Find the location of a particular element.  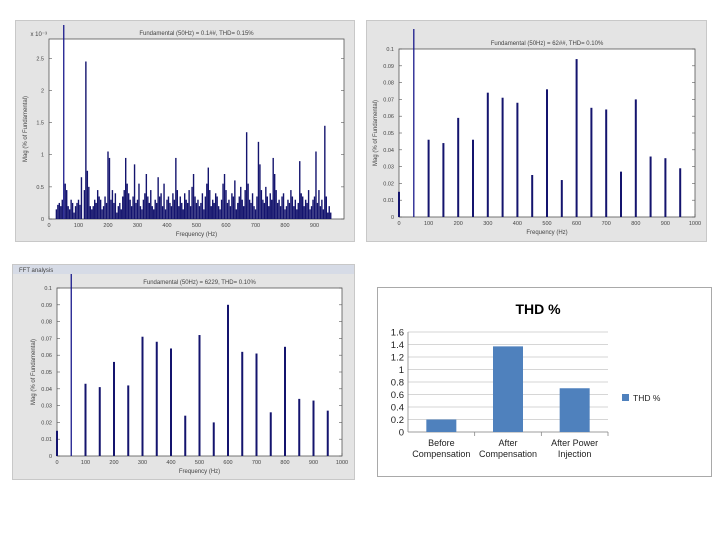

plot-area is located at coordinates (196, 129).